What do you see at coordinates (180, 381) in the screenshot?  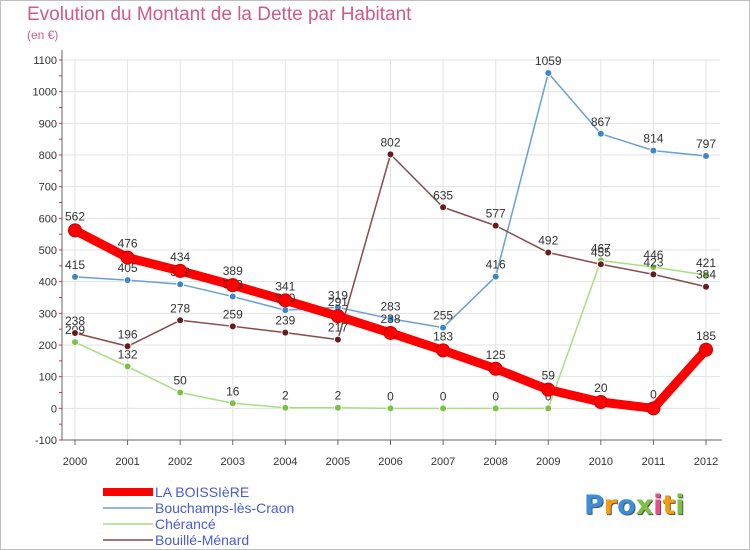 I see `data-label: 50` at bounding box center [180, 381].